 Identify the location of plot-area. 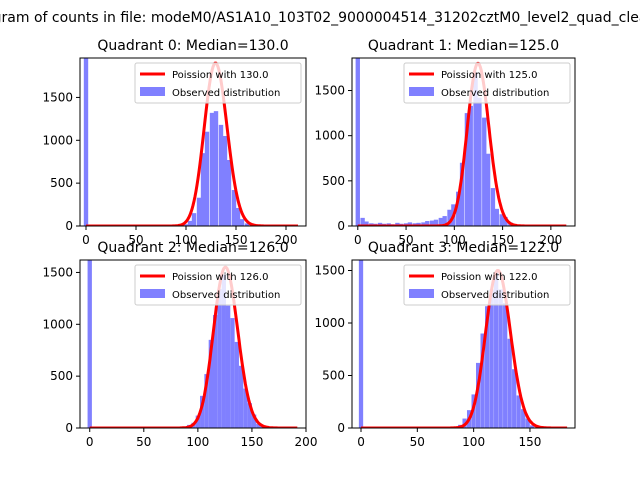
(463, 344).